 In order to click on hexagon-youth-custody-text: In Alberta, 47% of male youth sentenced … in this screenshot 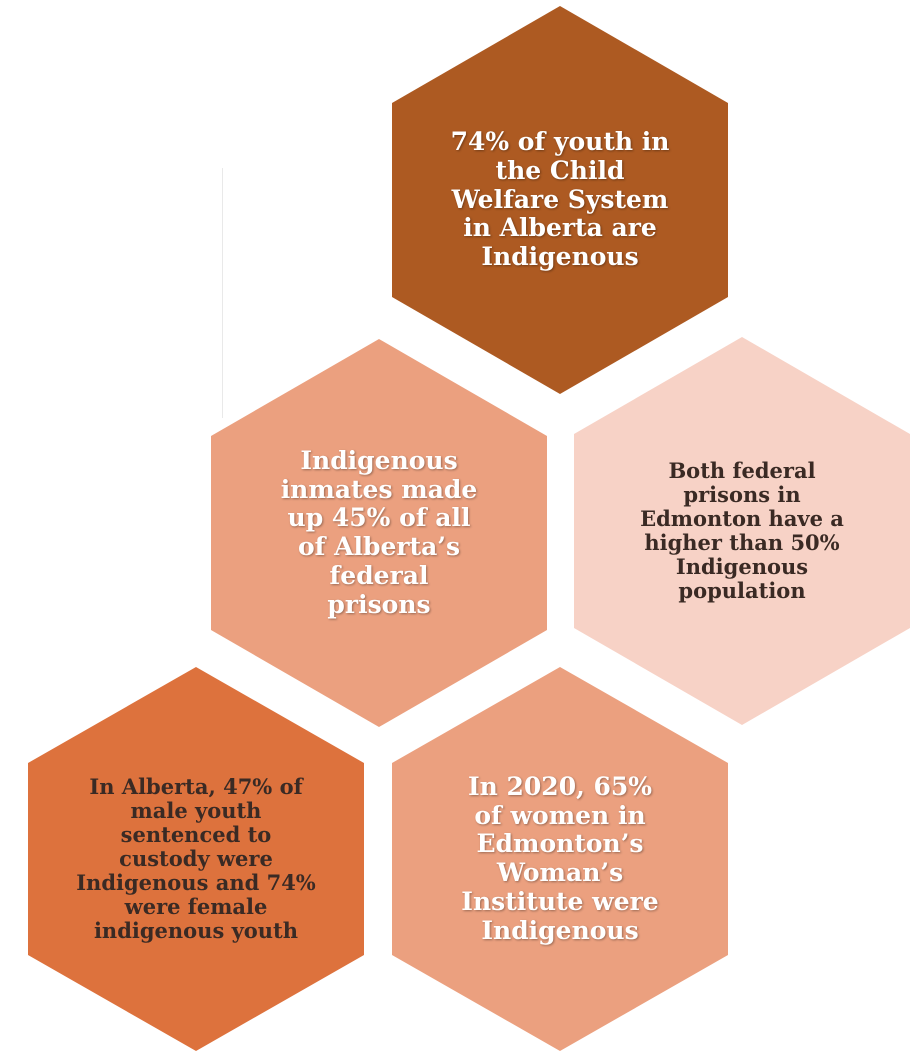, I will do `click(196, 858)`.